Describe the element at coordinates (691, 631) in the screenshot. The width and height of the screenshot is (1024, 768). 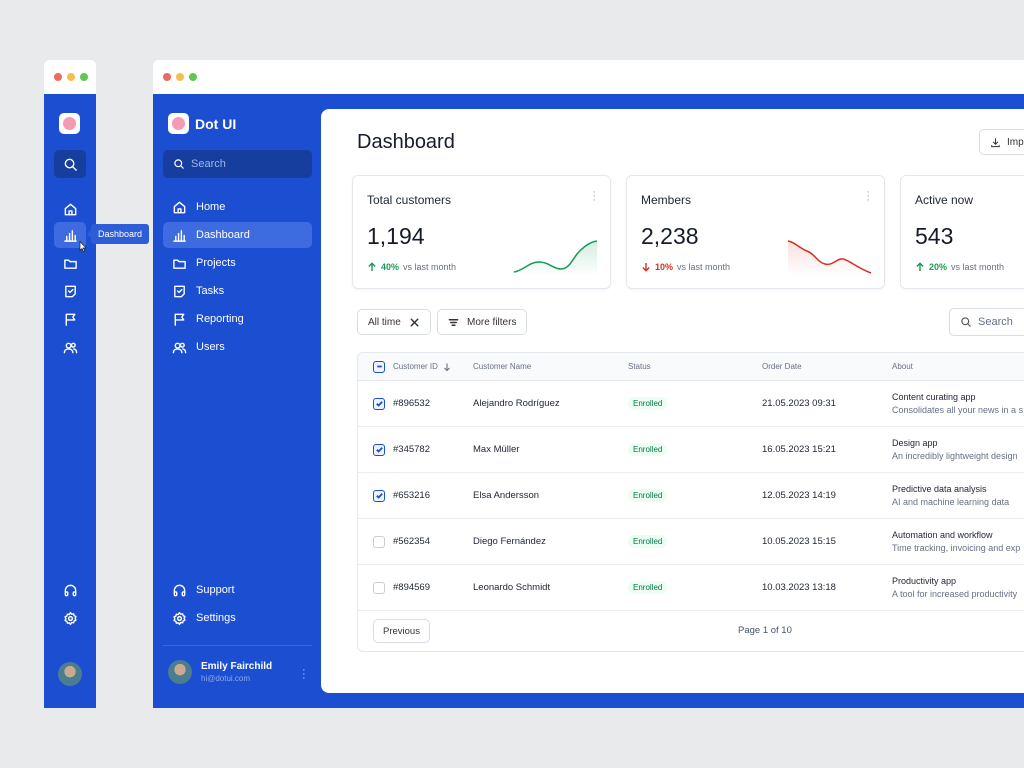
I see `table-footer: Previous Page 1 of 10` at that location.